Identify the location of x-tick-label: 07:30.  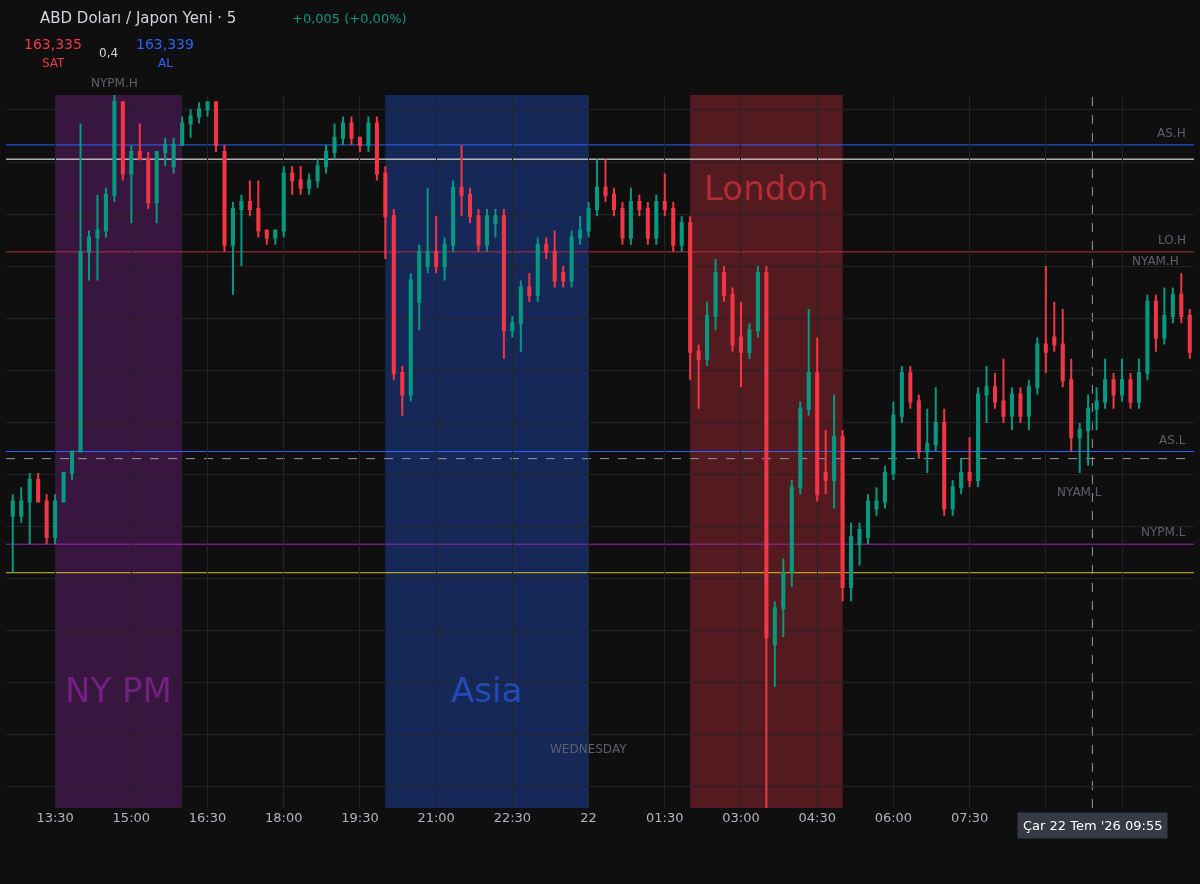
(969, 817).